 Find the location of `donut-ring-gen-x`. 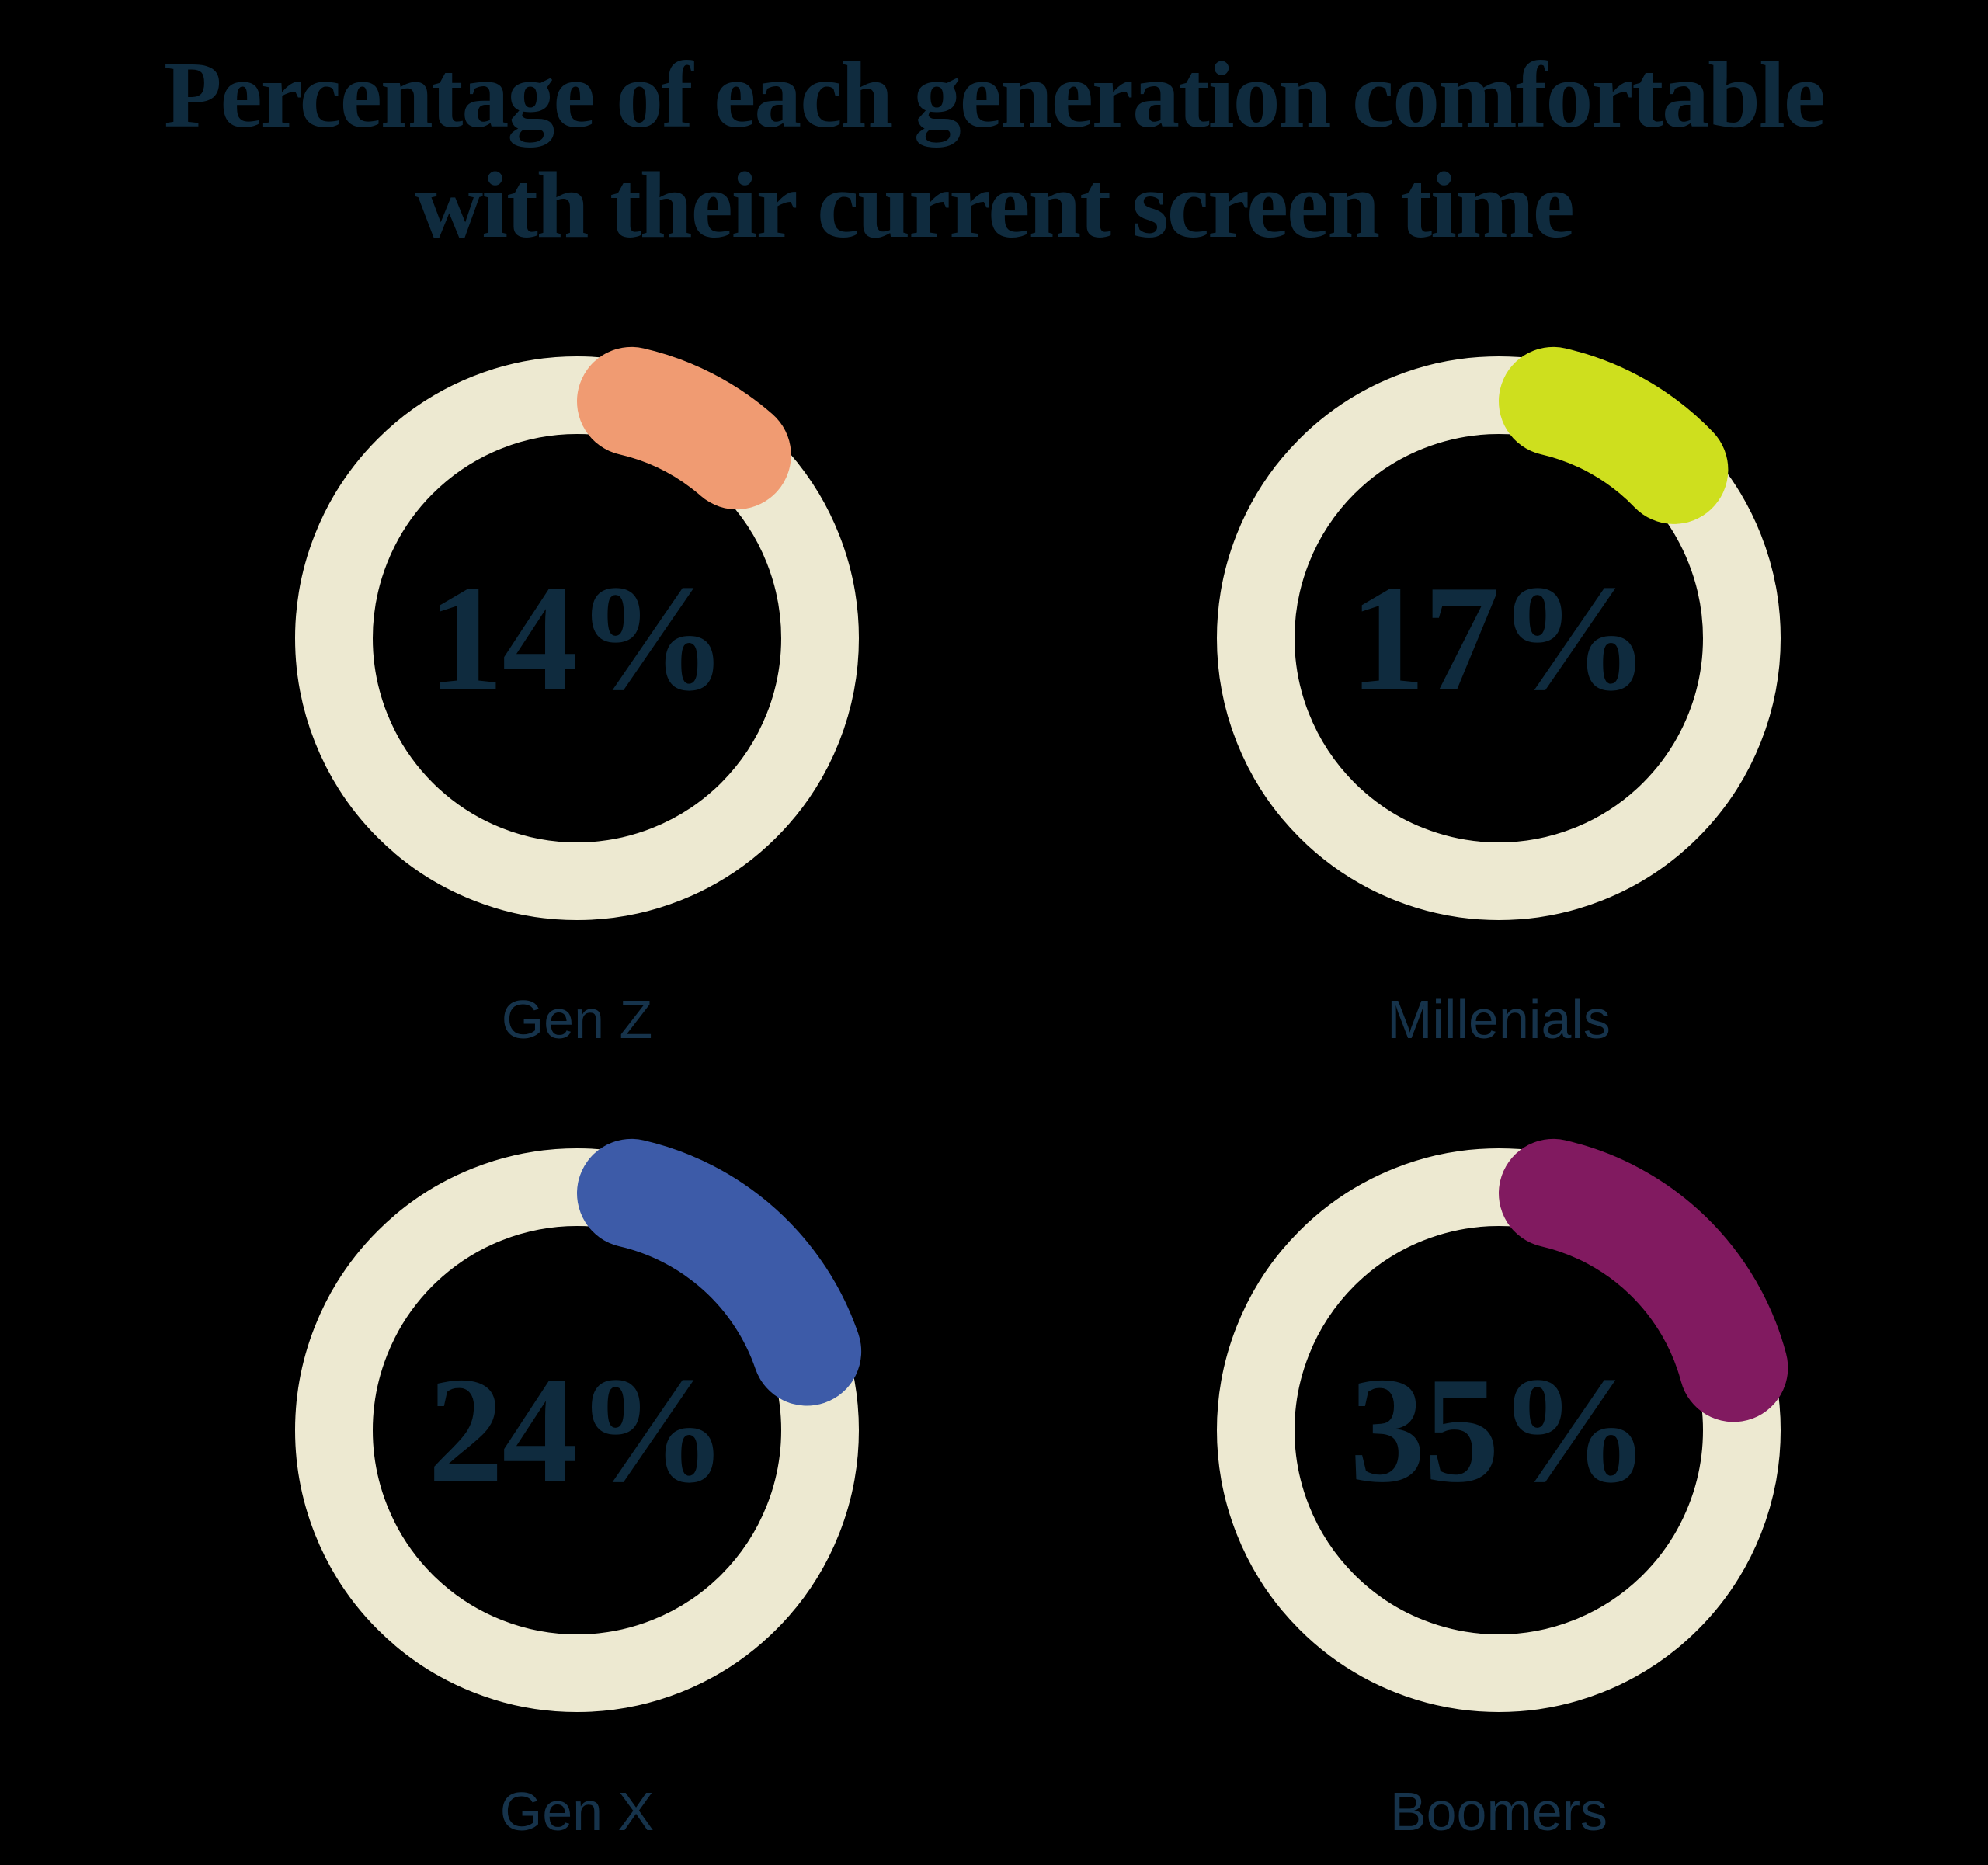

donut-ring-gen-x is located at coordinates (578, 1425).